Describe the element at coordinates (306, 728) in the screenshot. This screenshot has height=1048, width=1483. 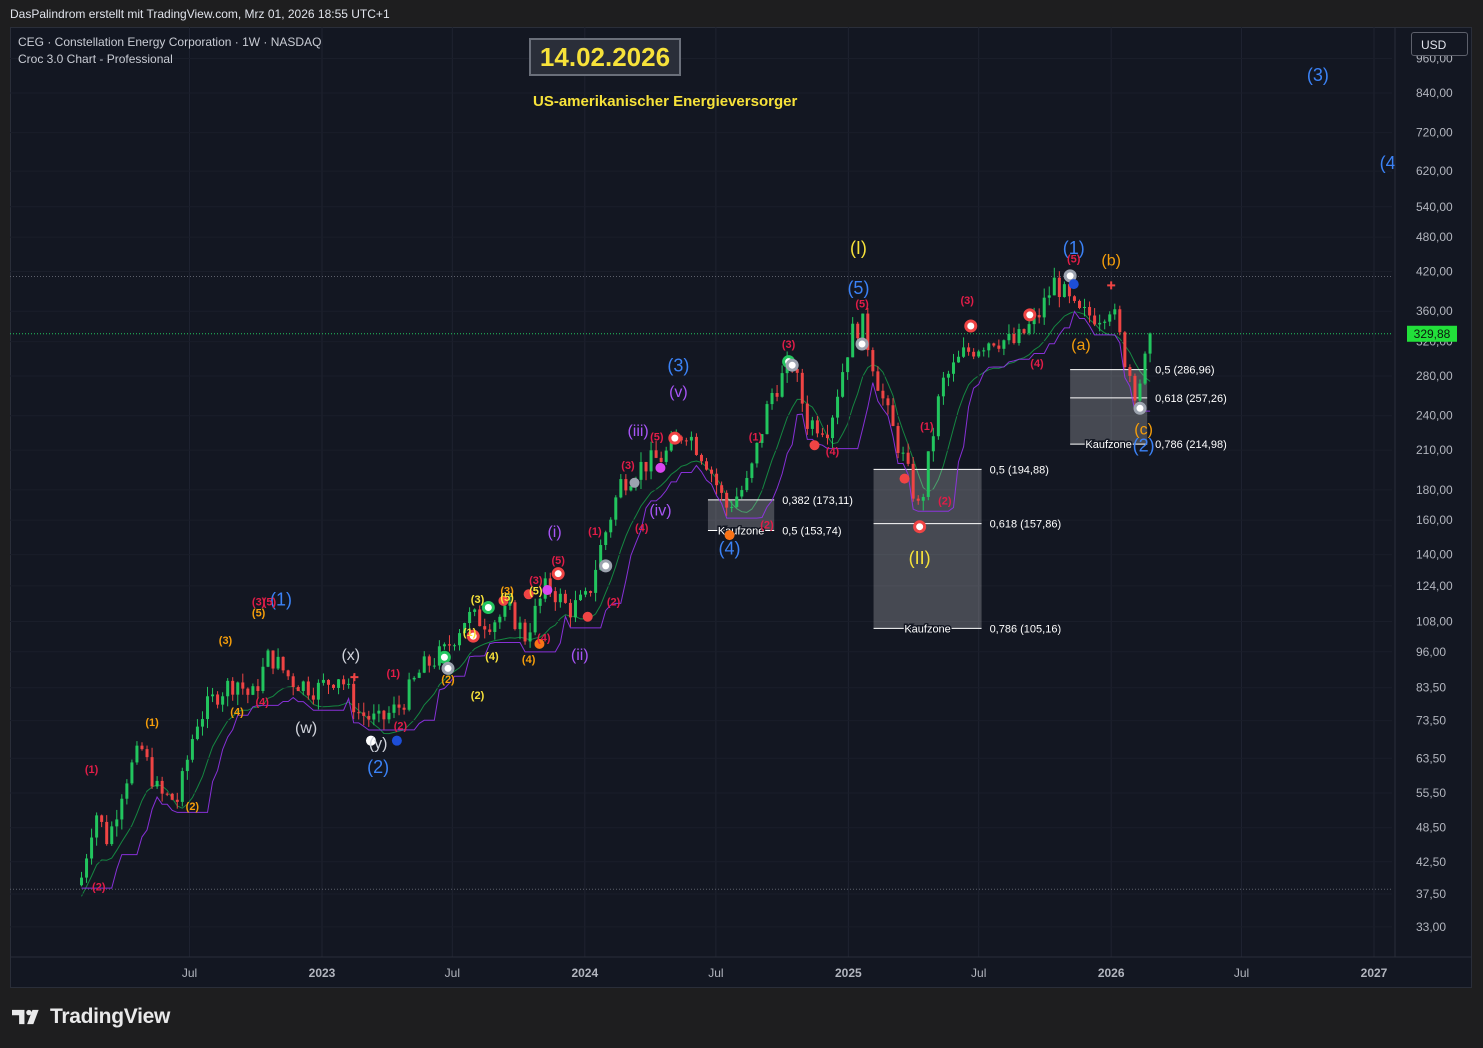
I see `wave-label: (w)` at that location.